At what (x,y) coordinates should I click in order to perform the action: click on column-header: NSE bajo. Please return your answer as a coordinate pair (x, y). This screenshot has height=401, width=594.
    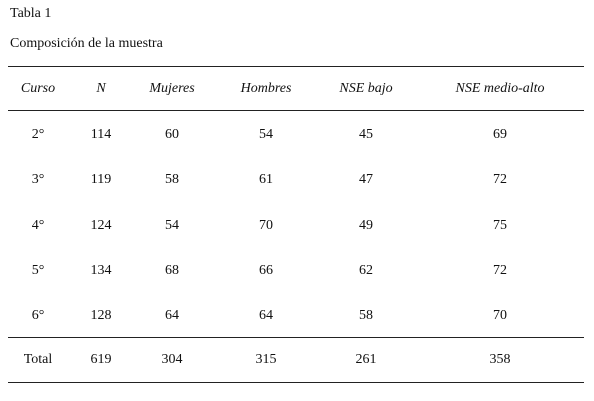
    Looking at the image, I should click on (366, 88).